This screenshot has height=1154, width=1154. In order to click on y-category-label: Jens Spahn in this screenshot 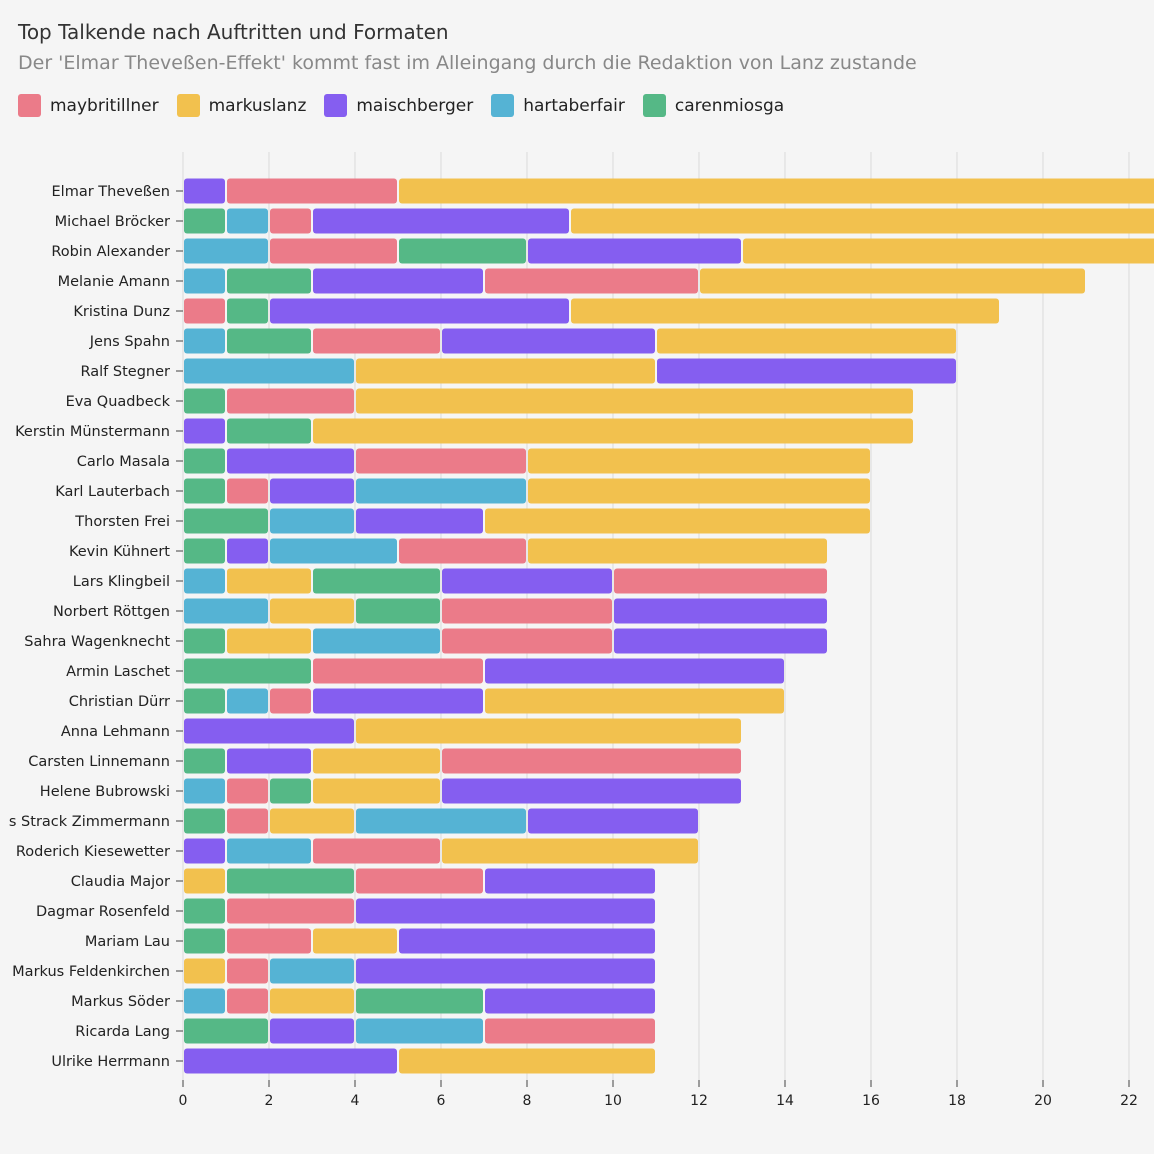, I will do `click(129, 342)`.